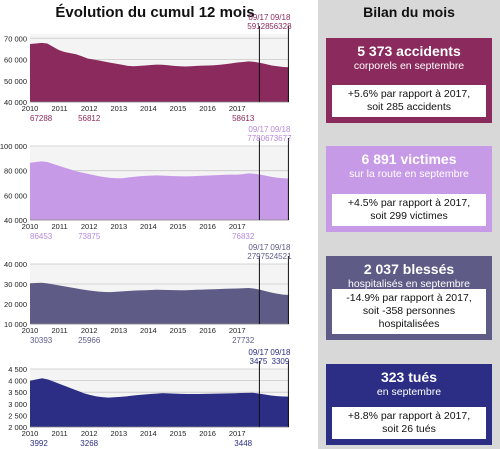 The height and width of the screenshot is (449, 500). Describe the element at coordinates (243, 443) in the screenshot. I see `annotation-label: 3448` at that location.